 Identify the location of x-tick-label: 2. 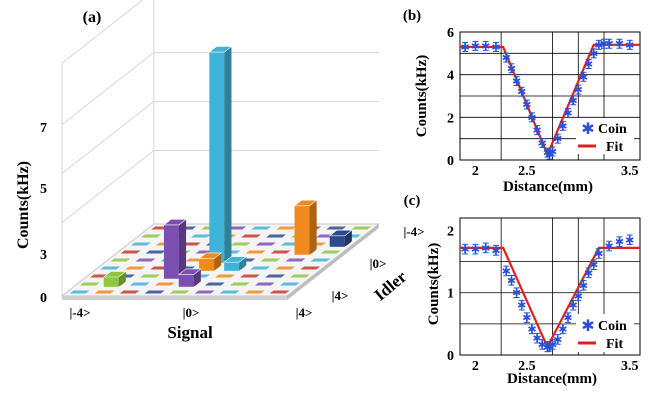
(475, 171).